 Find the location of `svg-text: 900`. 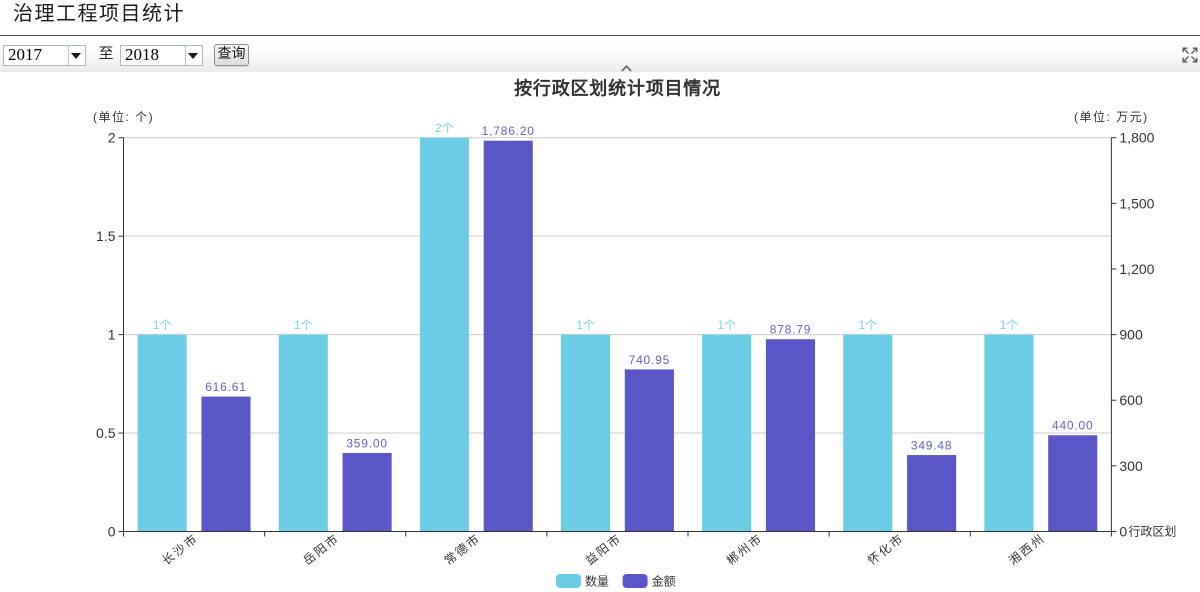

svg-text: 900 is located at coordinates (1131, 335).